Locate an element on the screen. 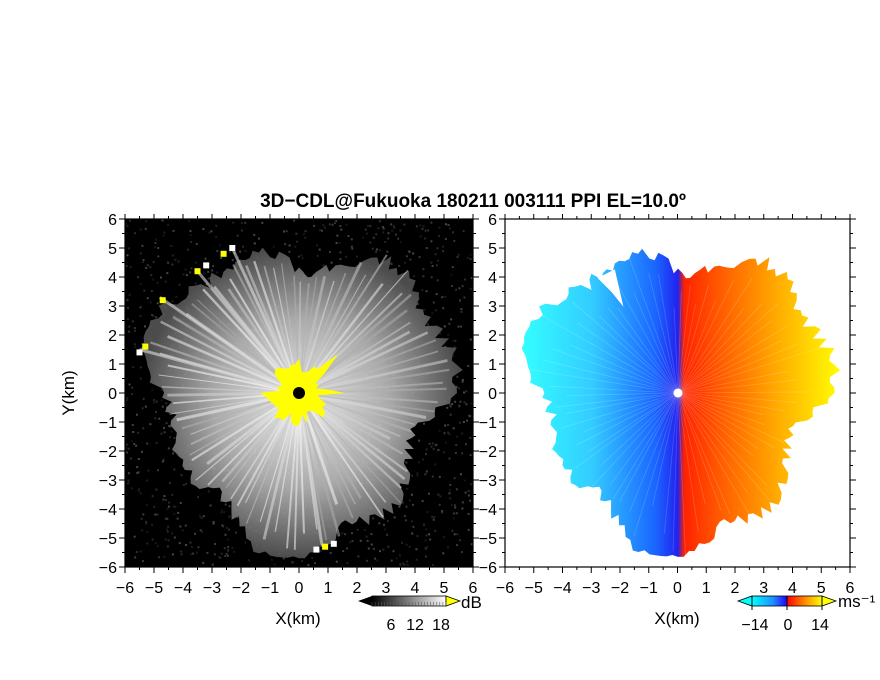  x-tick-label: 6 is located at coordinates (850, 588).